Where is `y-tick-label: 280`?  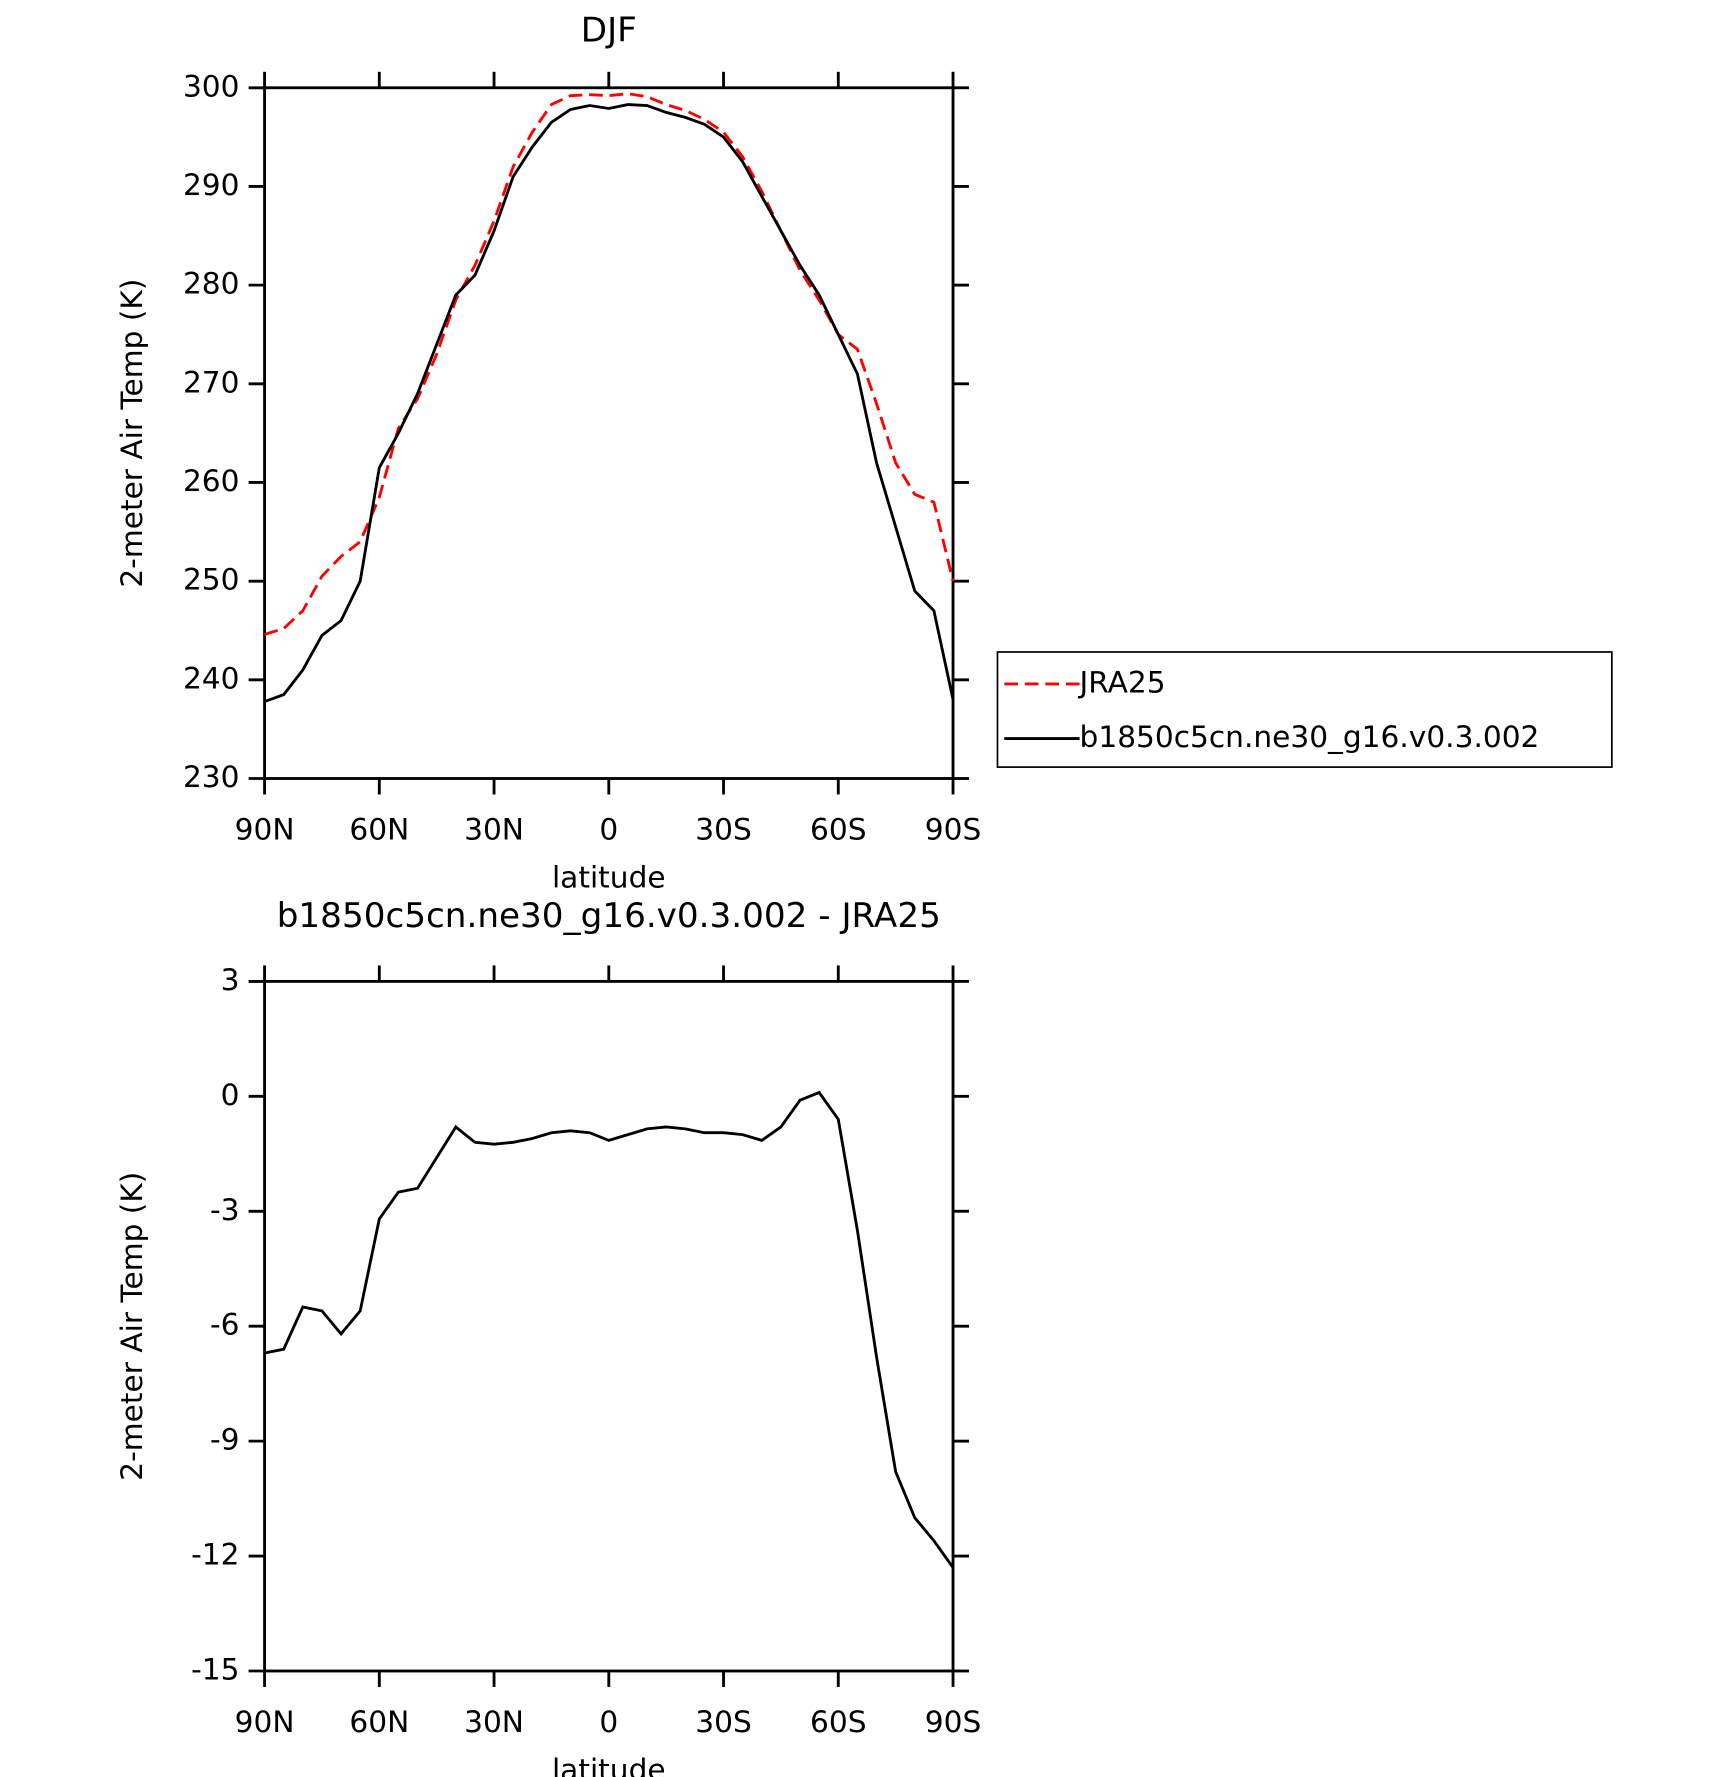 y-tick-label: 280 is located at coordinates (211, 283).